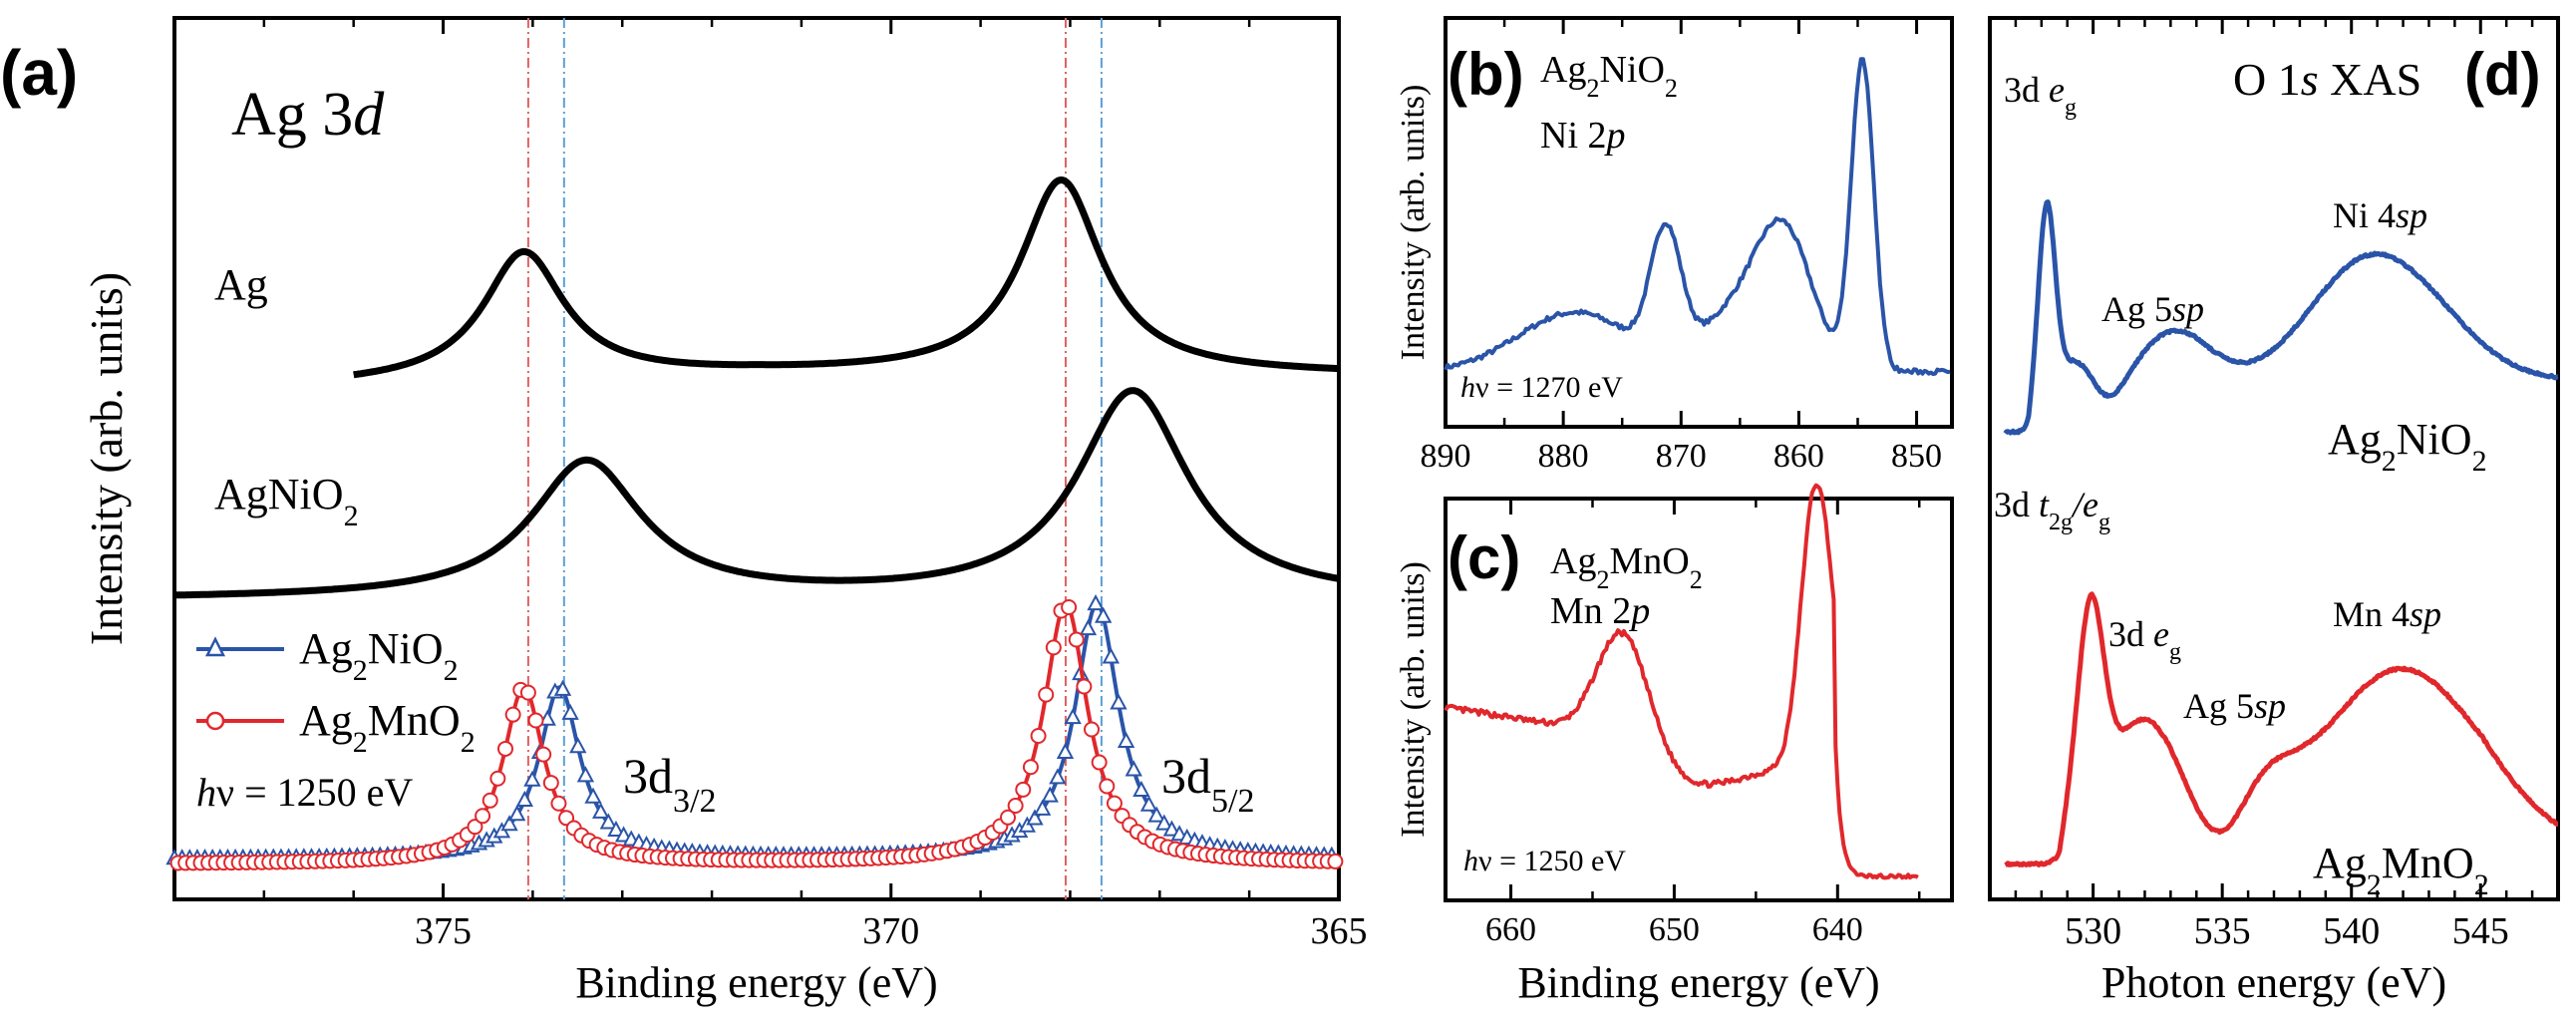 The height and width of the screenshot is (1036, 2576). I want to click on panel-b-frame, so click(1699, 222).